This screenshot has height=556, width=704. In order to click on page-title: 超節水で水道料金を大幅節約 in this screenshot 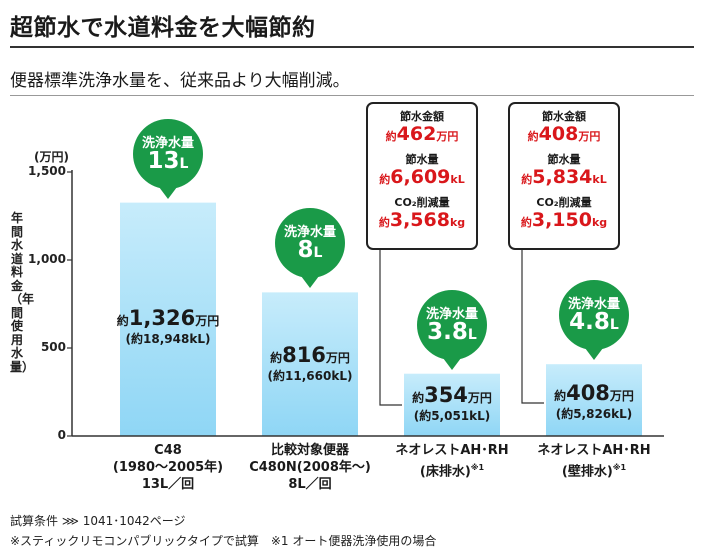, I will do `click(163, 28)`.